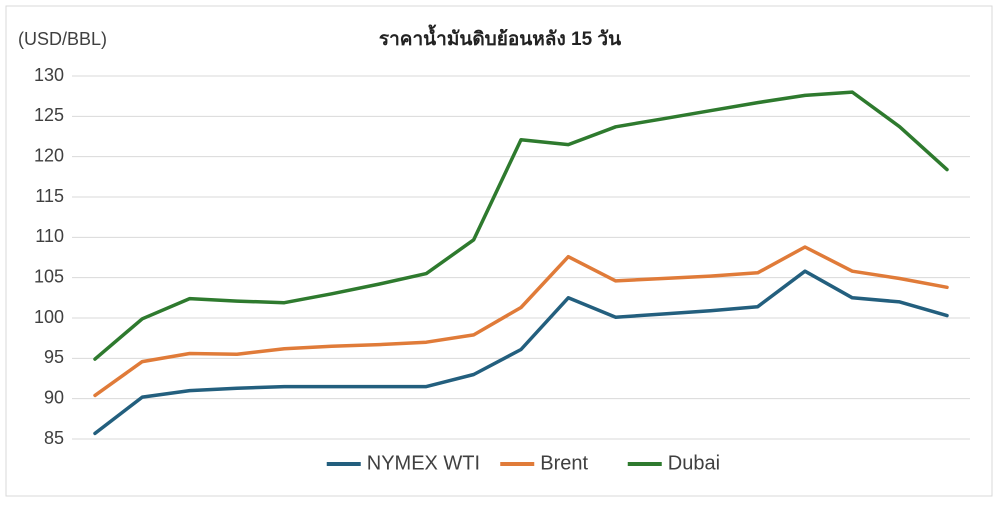  I want to click on y-tick-label: 110, so click(49, 236).